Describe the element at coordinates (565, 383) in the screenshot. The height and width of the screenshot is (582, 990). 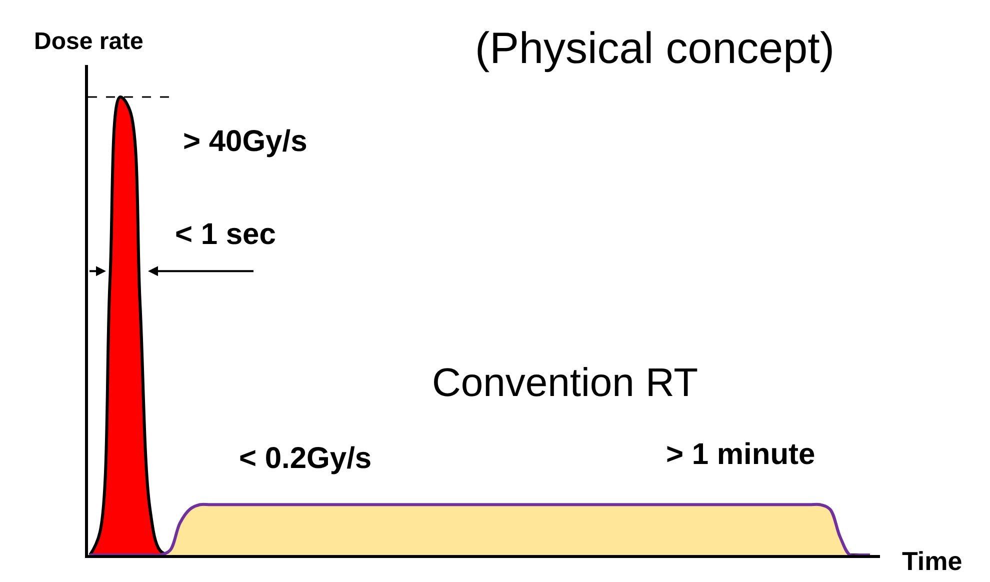
I see `annotation: Convention RT` at that location.